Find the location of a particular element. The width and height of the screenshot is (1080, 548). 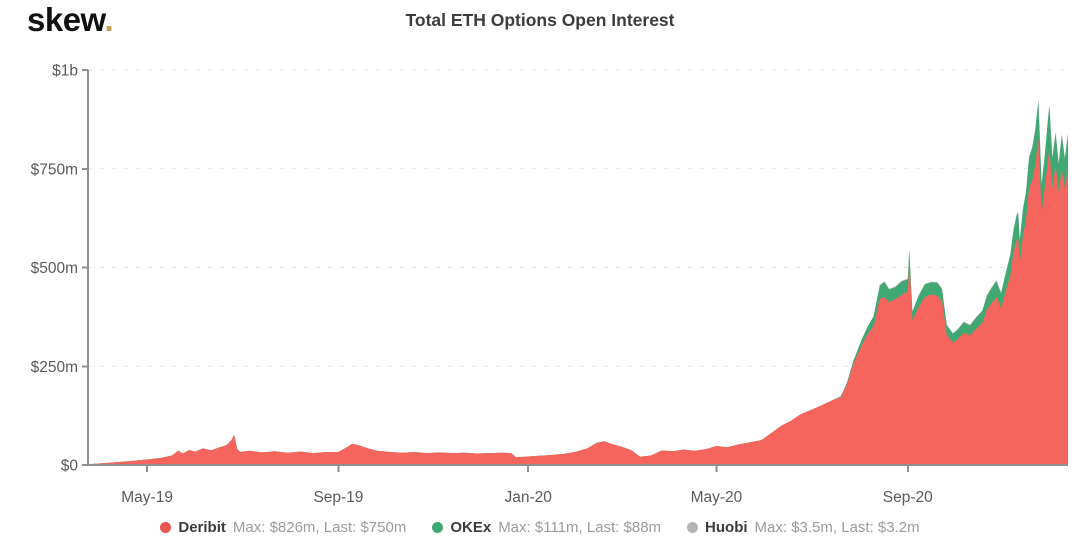

skew-logo: skew. is located at coordinates (70, 20).